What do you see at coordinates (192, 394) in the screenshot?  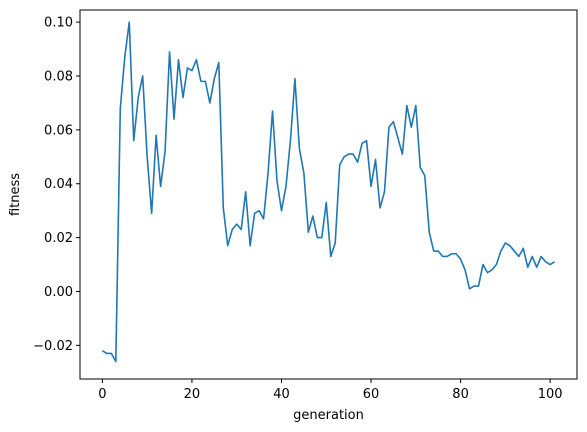 I see `x-tick-label: 20` at bounding box center [192, 394].